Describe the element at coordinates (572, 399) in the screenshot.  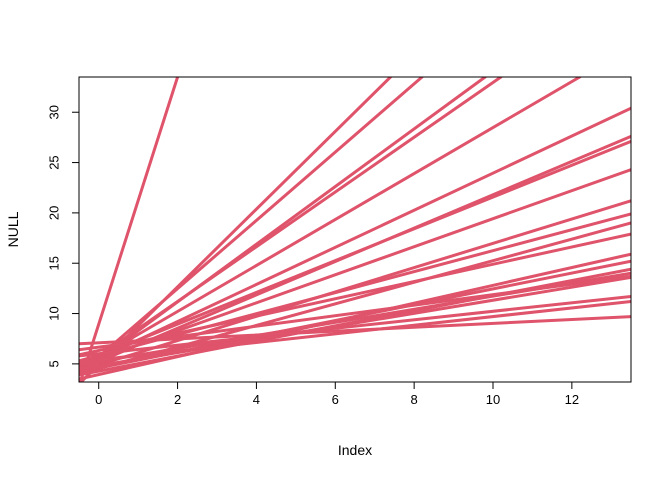
I see `x-tick-label: 12` at that location.